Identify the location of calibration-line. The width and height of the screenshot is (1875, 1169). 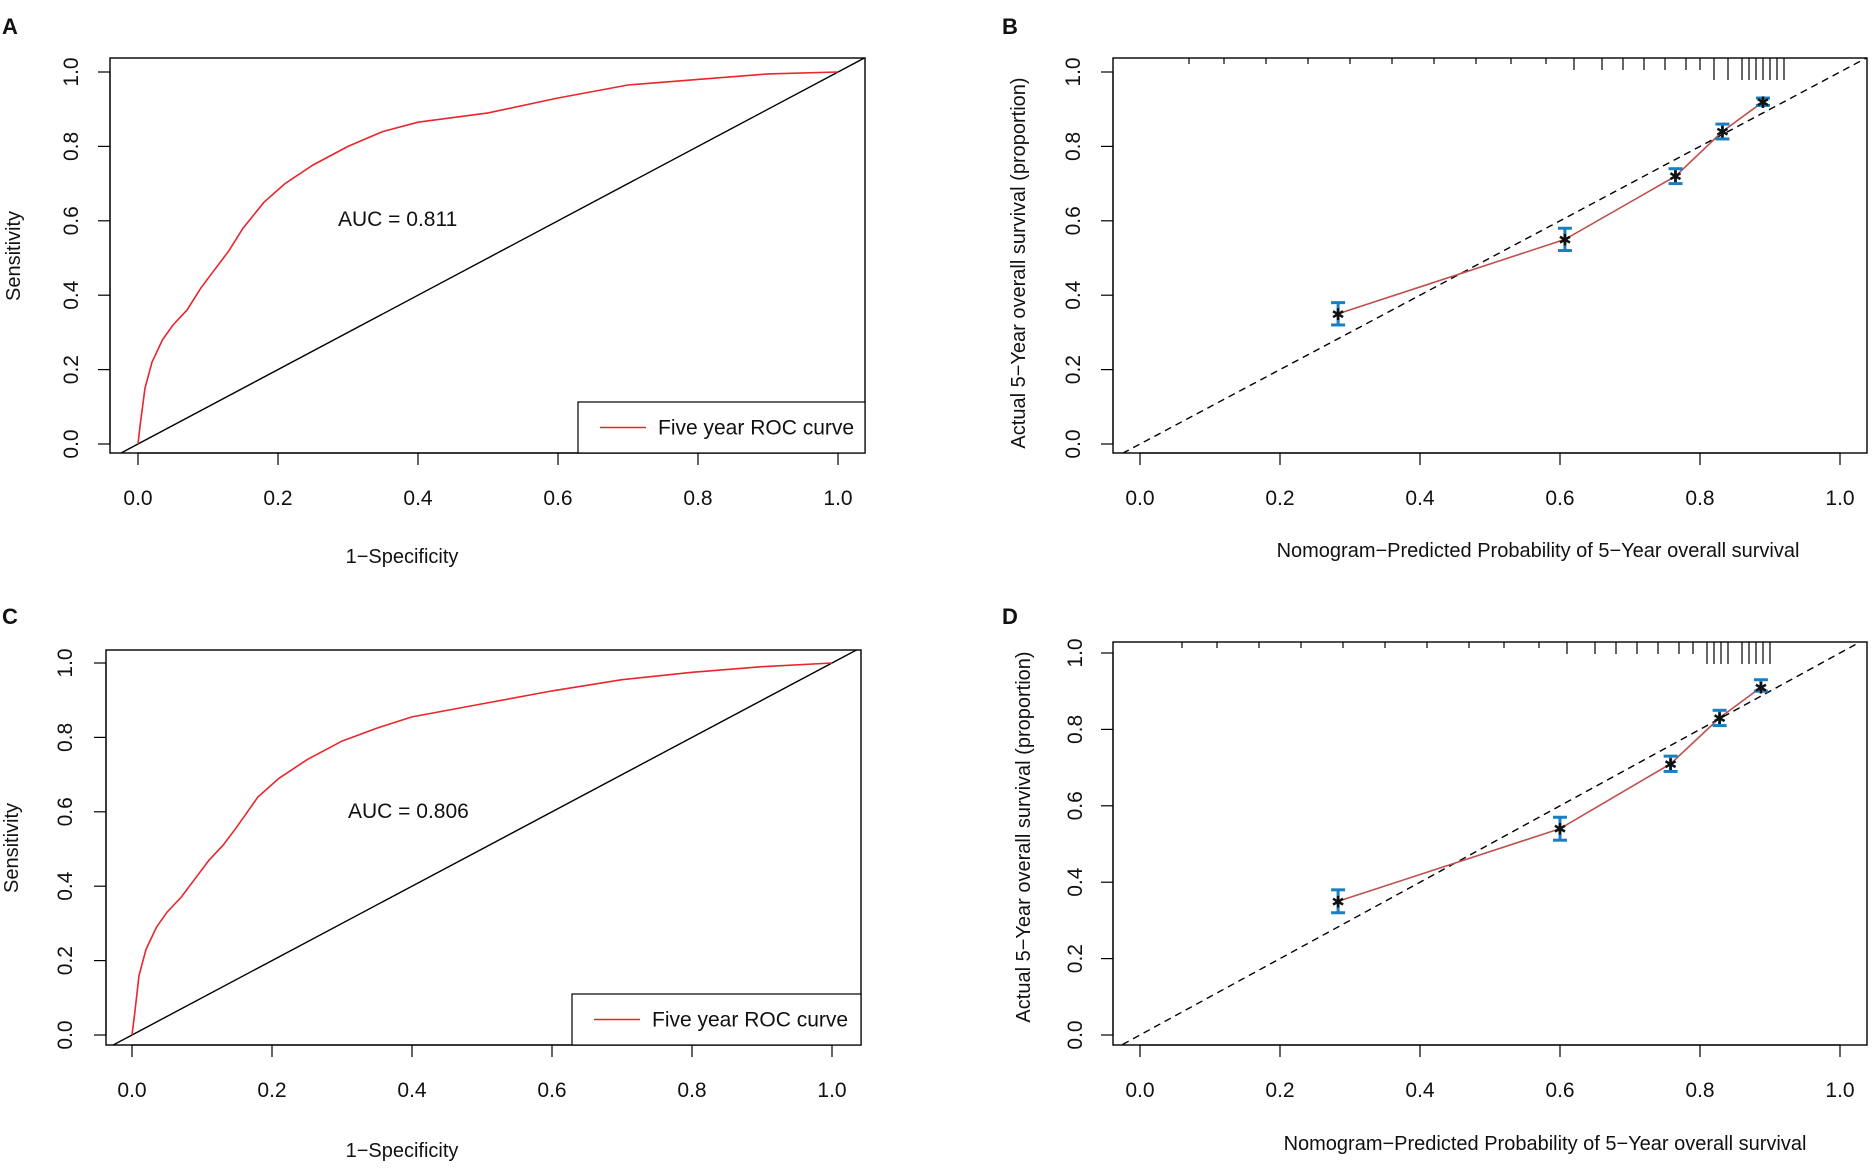
(1549, 794).